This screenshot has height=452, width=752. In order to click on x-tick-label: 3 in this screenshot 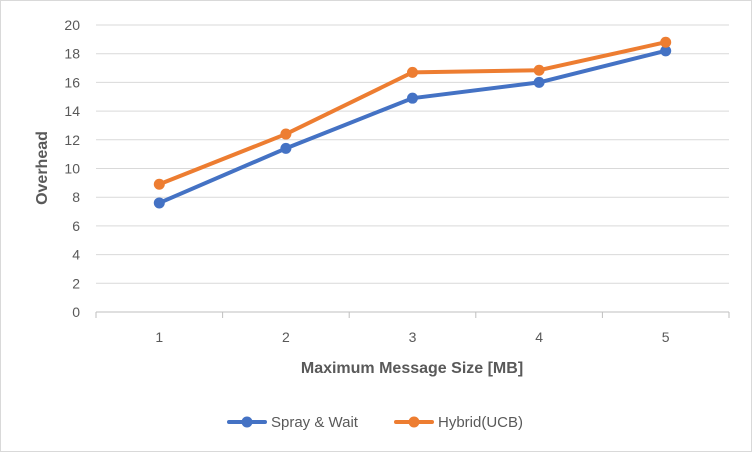, I will do `click(413, 337)`.